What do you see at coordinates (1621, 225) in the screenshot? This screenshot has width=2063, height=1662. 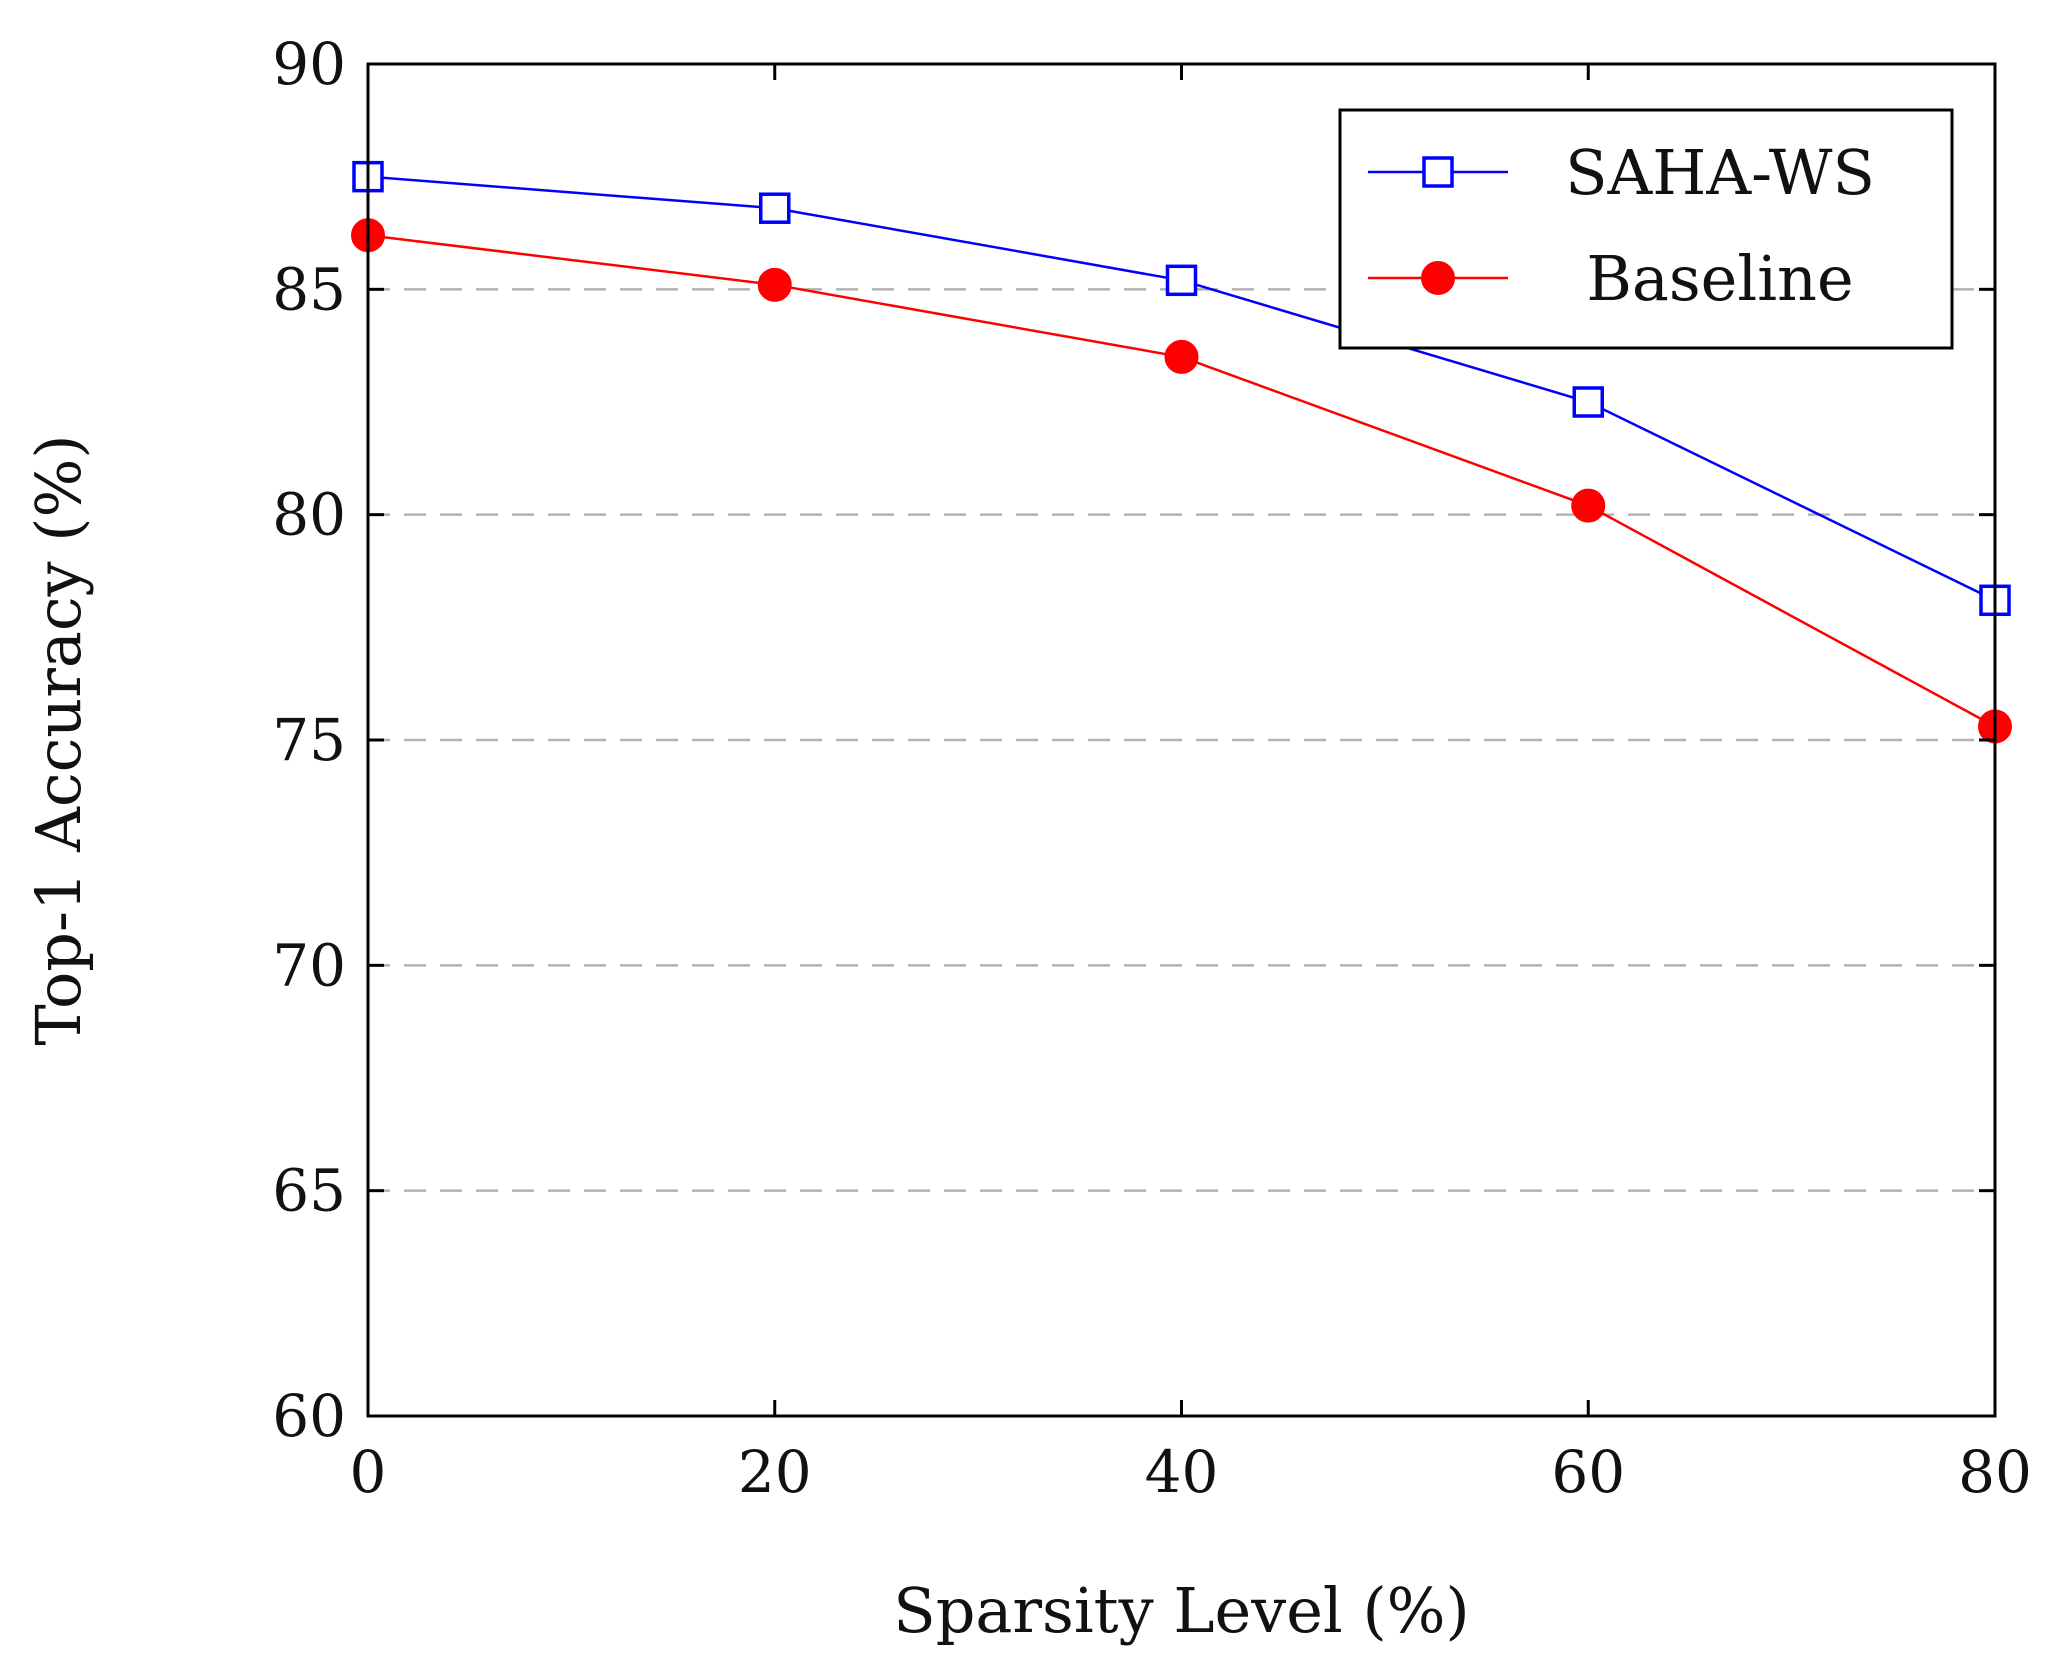 I see `legend-items: SAHA-WS Baseline` at bounding box center [1621, 225].